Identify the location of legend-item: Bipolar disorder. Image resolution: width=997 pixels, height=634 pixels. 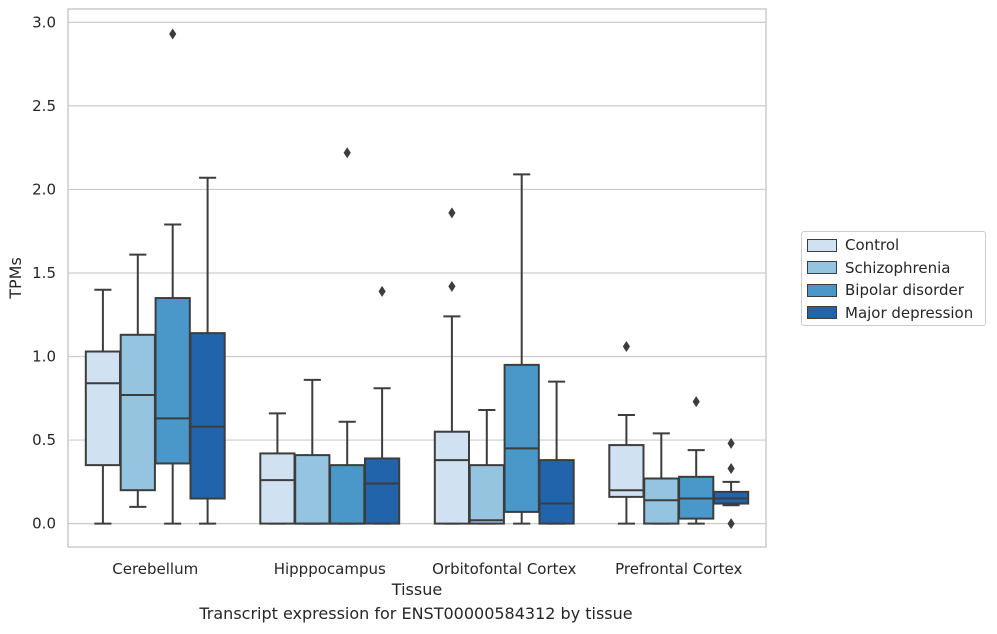
(885, 290).